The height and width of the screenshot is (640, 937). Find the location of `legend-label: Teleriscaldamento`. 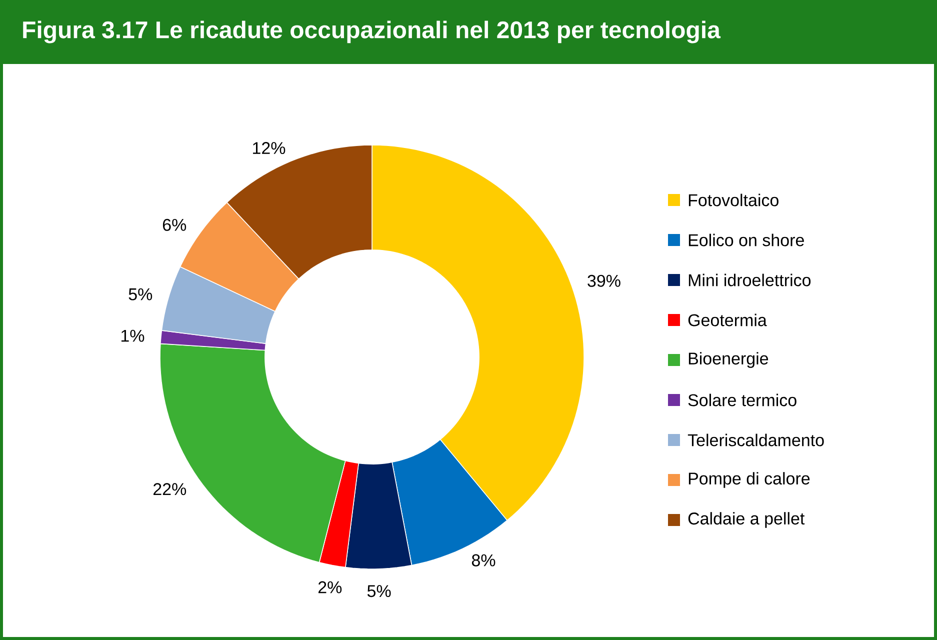

legend-label: Teleriscaldamento is located at coordinates (756, 440).